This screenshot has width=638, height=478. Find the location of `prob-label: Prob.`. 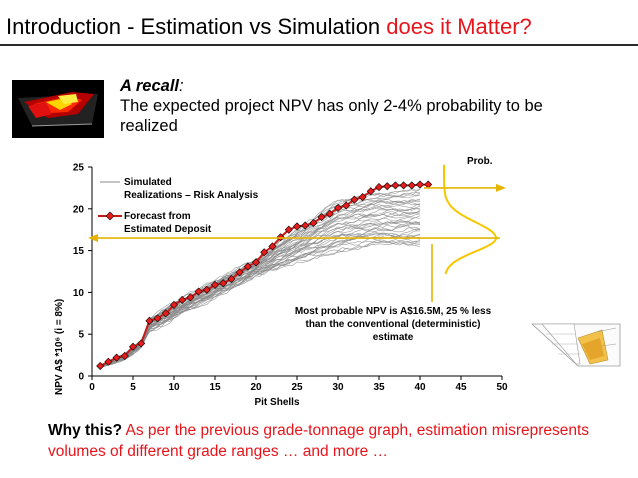

prob-label: Prob. is located at coordinates (480, 161).